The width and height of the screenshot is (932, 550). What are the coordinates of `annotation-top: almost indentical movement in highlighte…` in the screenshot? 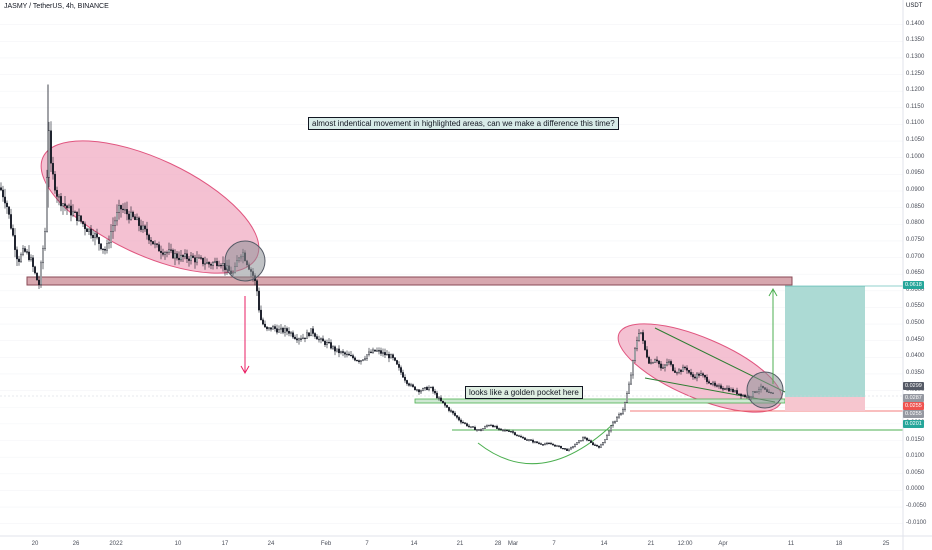 It's located at (463, 123).